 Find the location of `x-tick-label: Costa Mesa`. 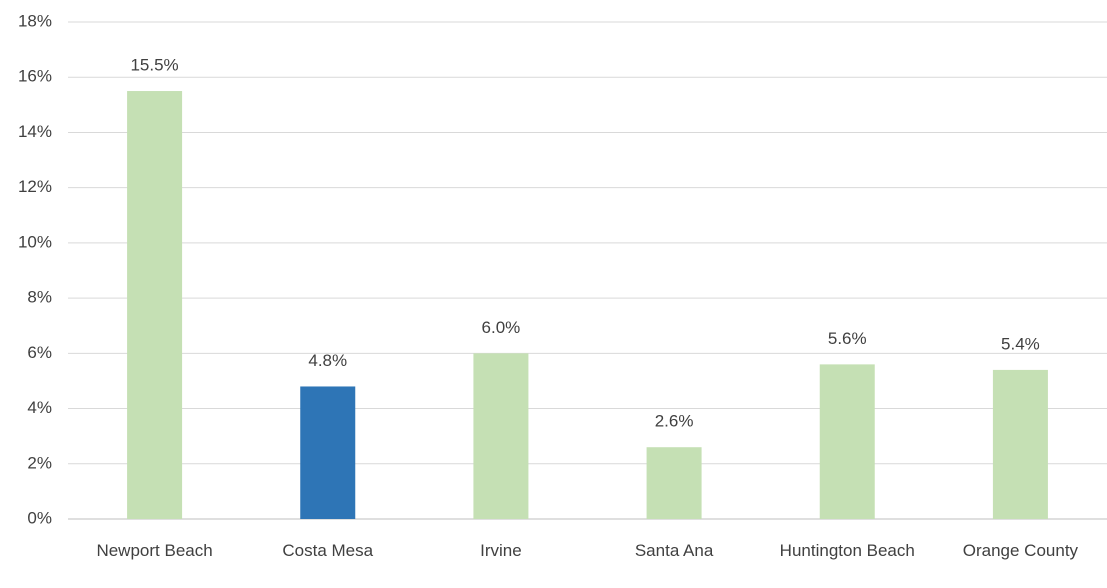

x-tick-label: Costa Mesa is located at coordinates (328, 550).